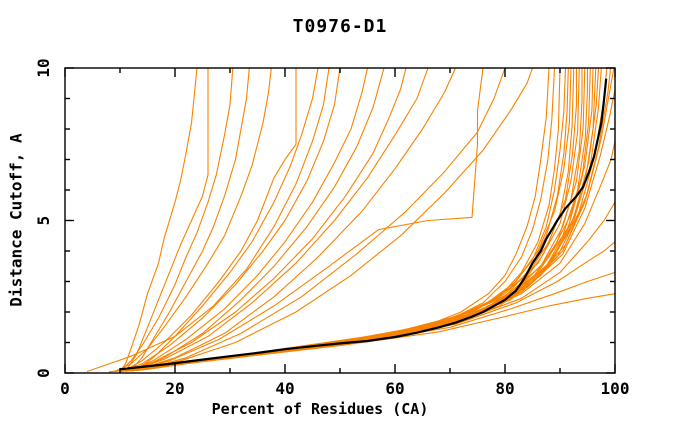 Image resolution: width=680 pixels, height=440 pixels. I want to click on x-tick-label: 0, so click(65, 388).